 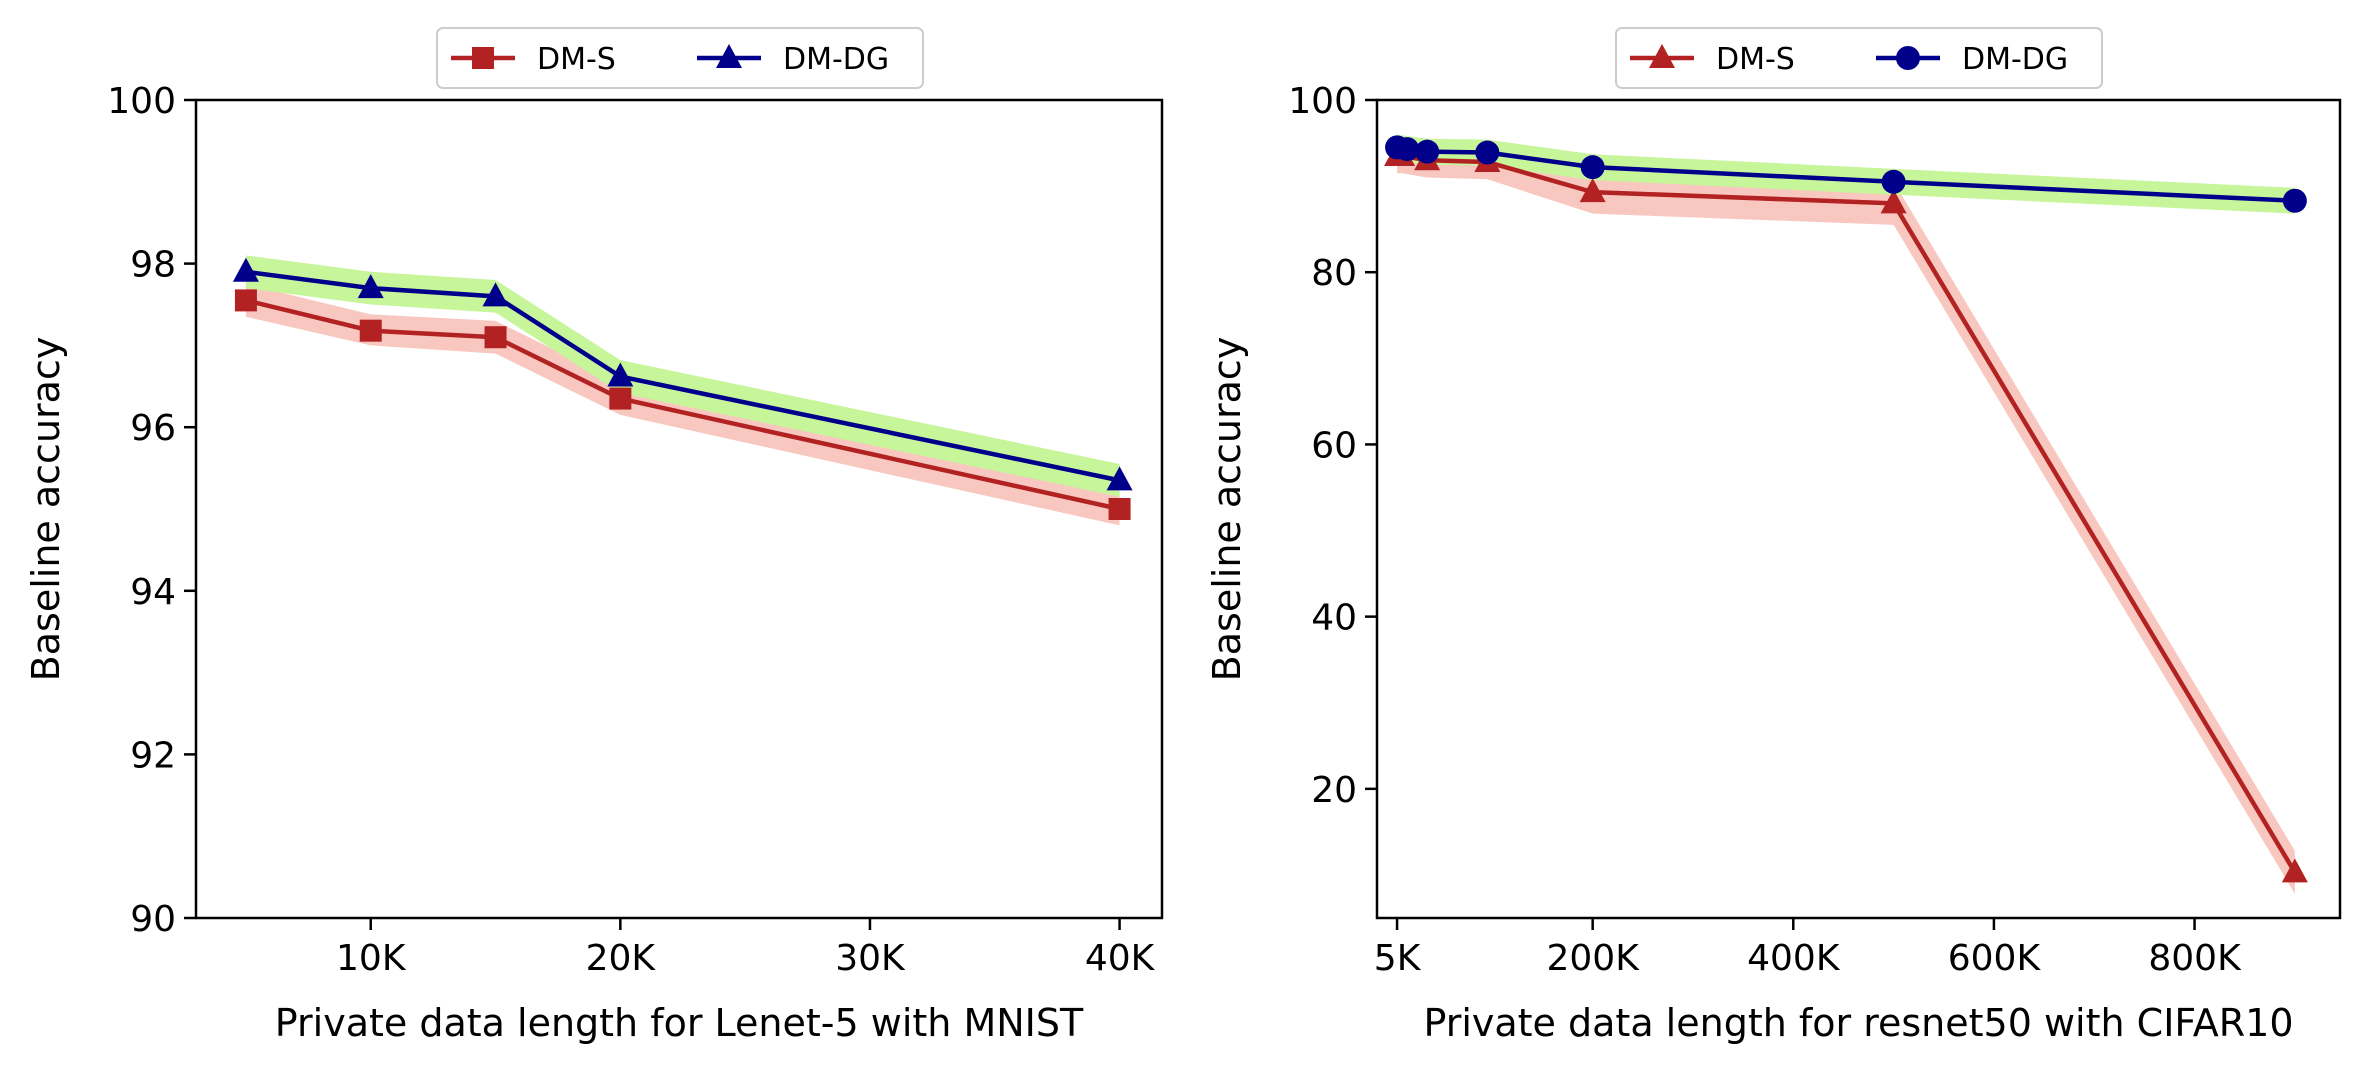 What do you see at coordinates (153, 428) in the screenshot?
I see `y-tick-label: 96` at bounding box center [153, 428].